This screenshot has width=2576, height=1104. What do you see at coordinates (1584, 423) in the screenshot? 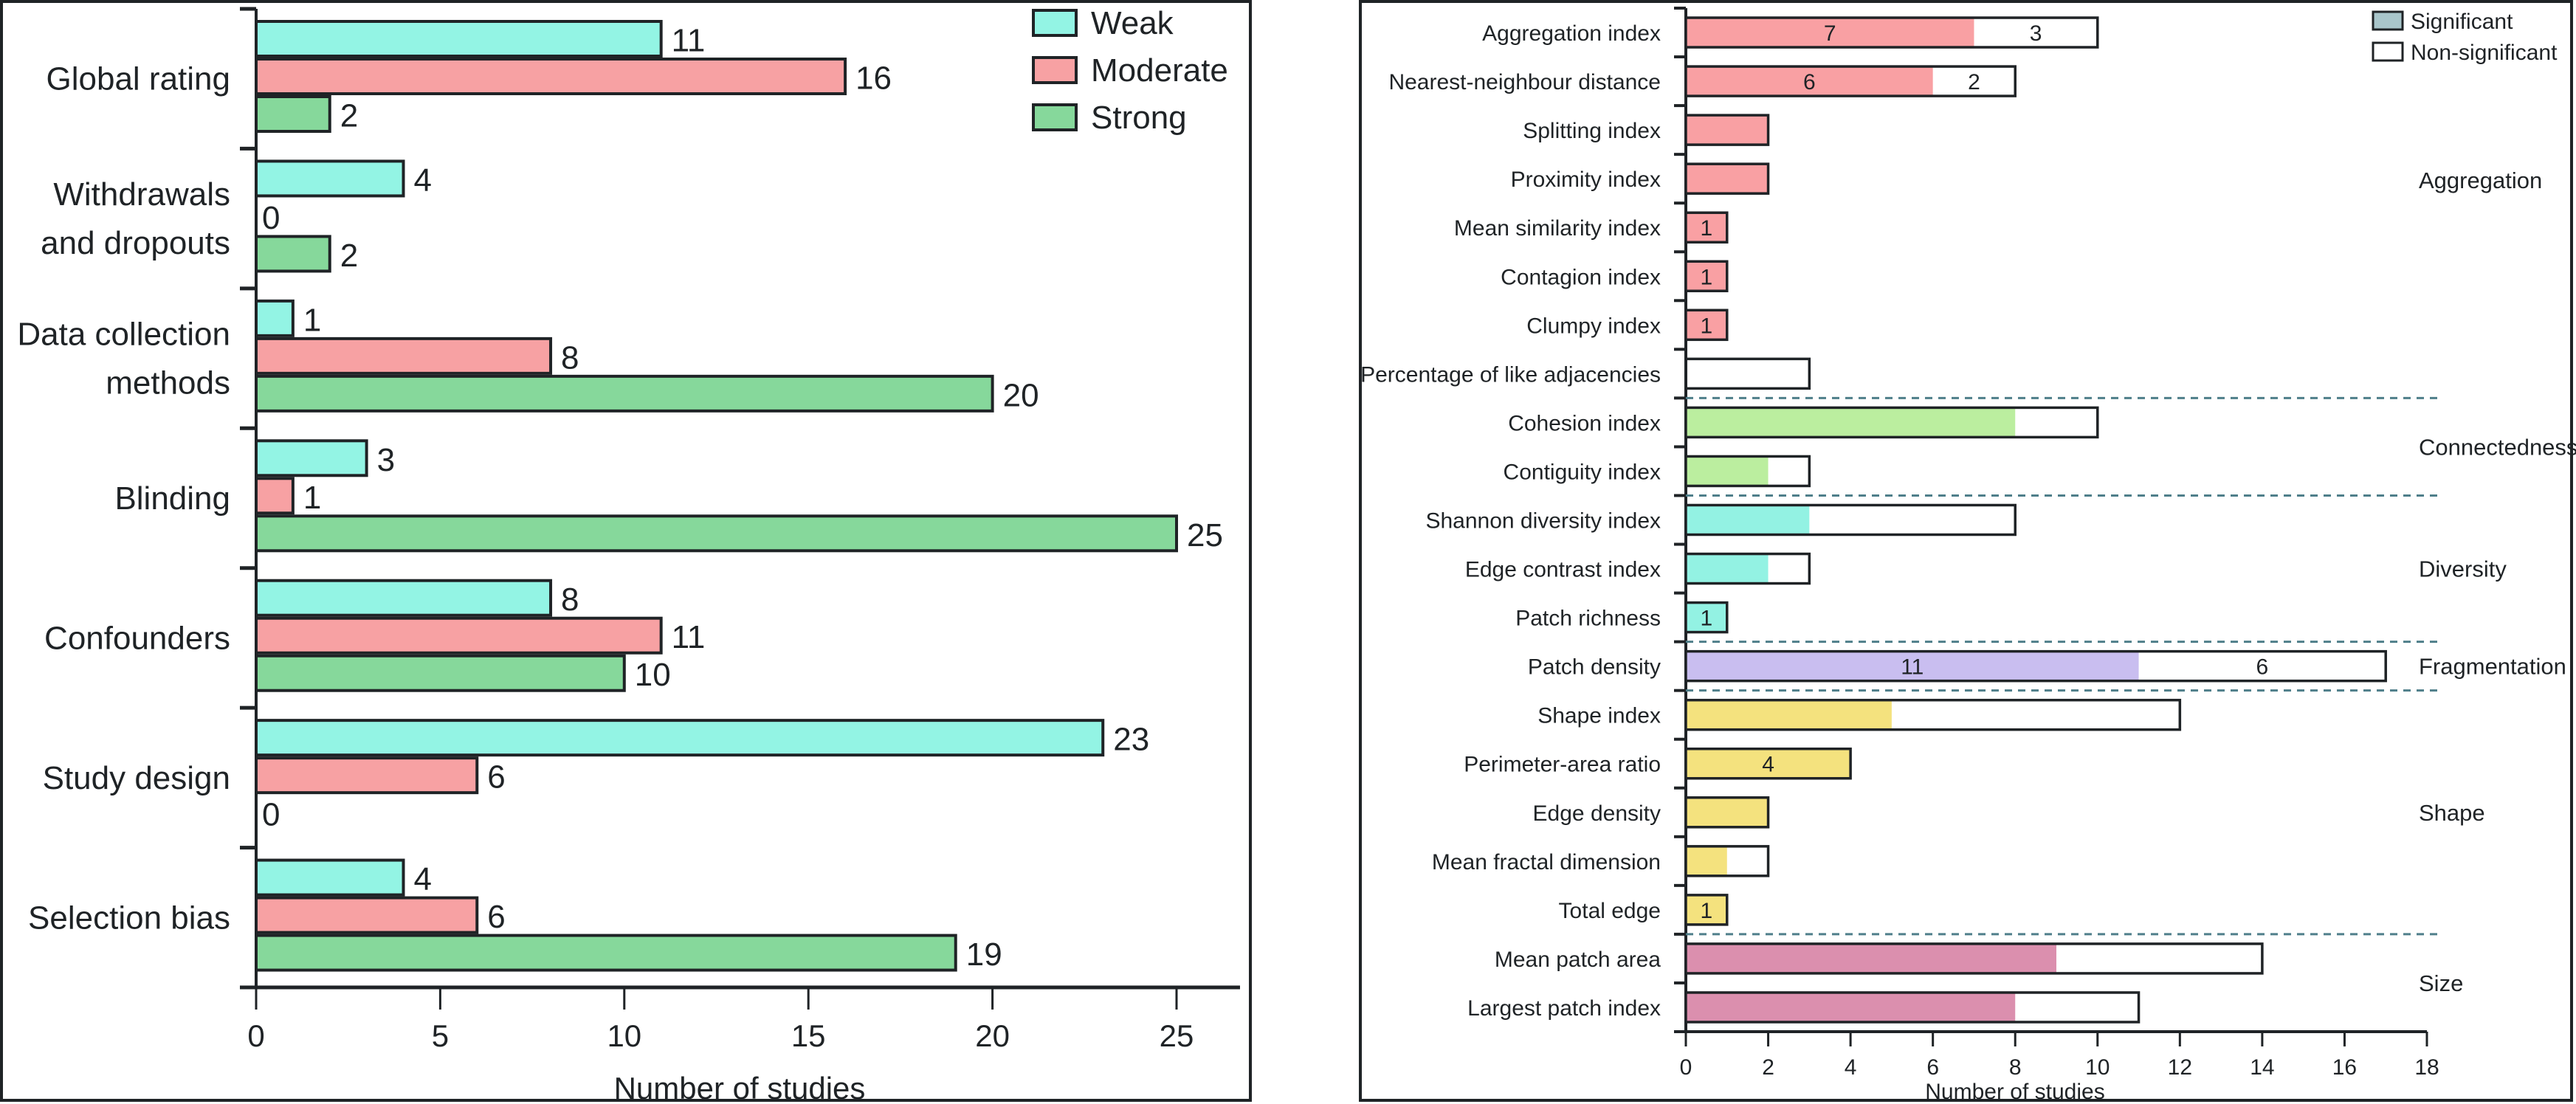
I see `right-metric-label: Cohesion index` at bounding box center [1584, 423].